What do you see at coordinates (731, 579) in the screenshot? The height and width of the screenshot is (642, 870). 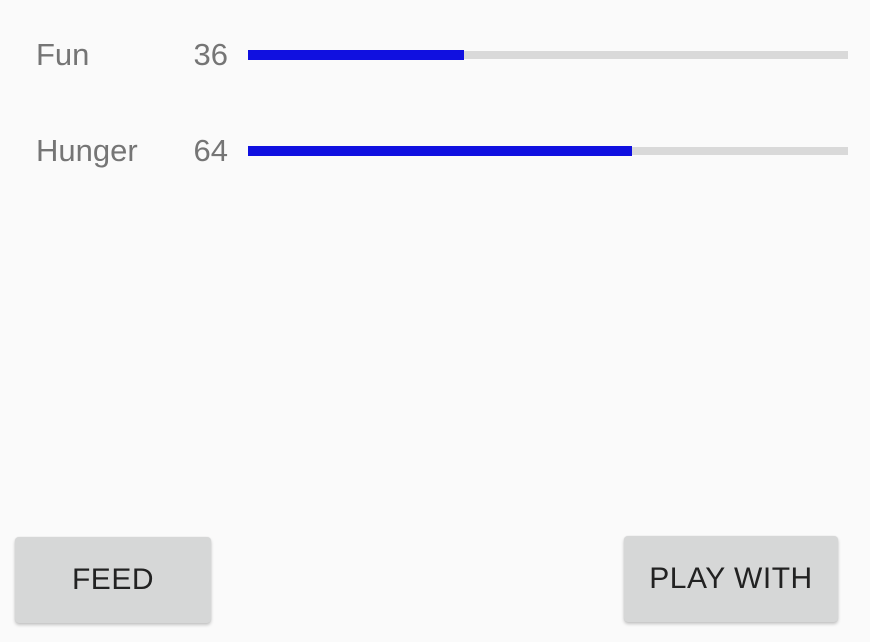 I see `play-with-button: PLAY WITH` at bounding box center [731, 579].